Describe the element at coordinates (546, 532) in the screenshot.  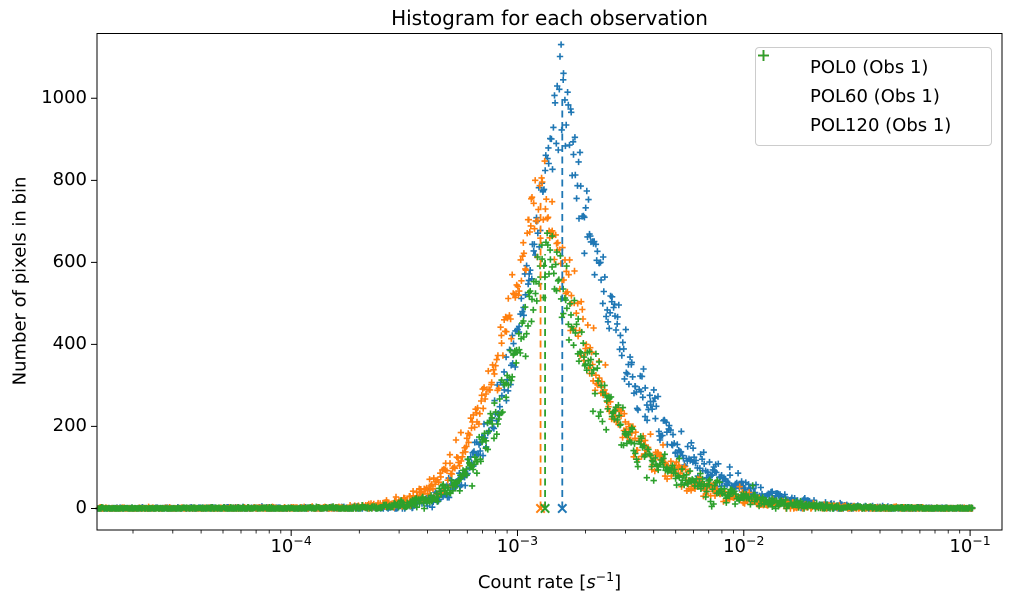
I see `minor-ticks` at that location.